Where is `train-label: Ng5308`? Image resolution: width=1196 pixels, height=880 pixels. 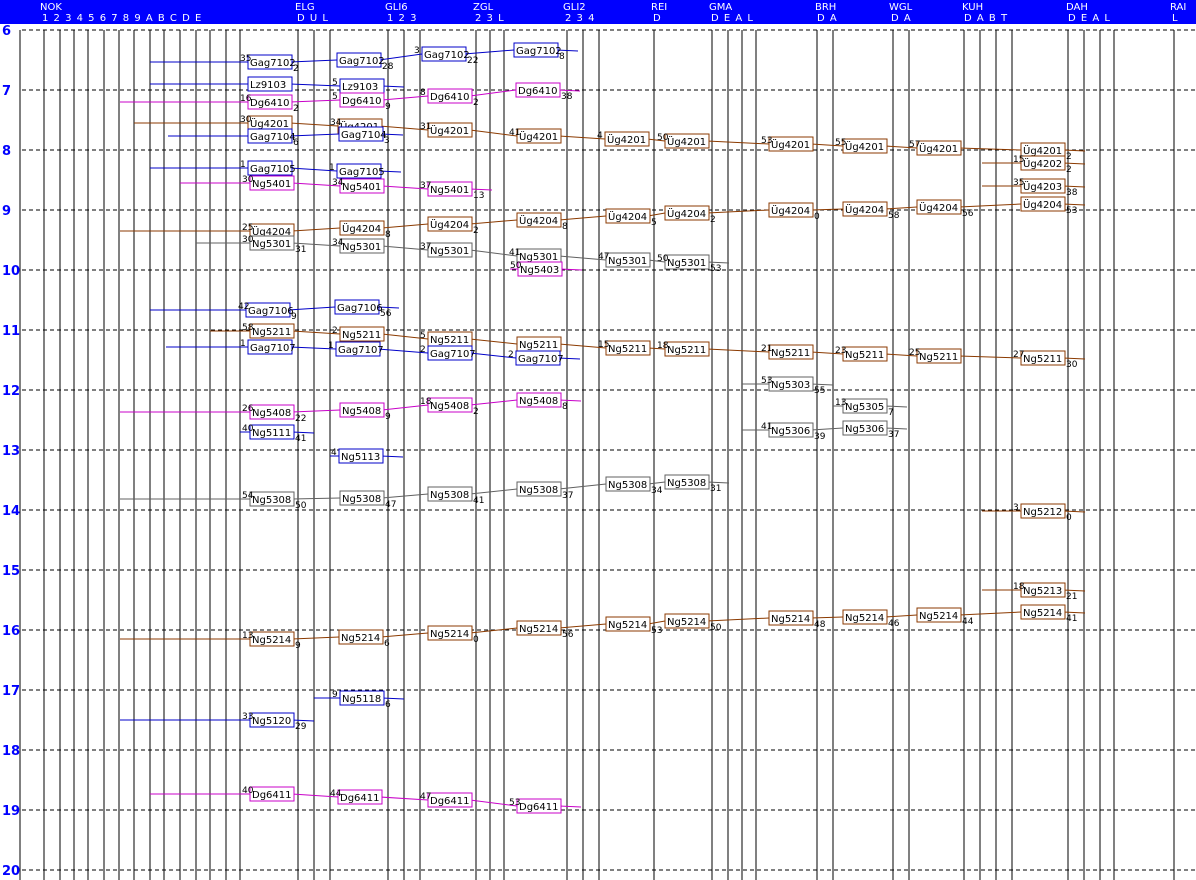 train-label: Ng5308 is located at coordinates (449, 495).